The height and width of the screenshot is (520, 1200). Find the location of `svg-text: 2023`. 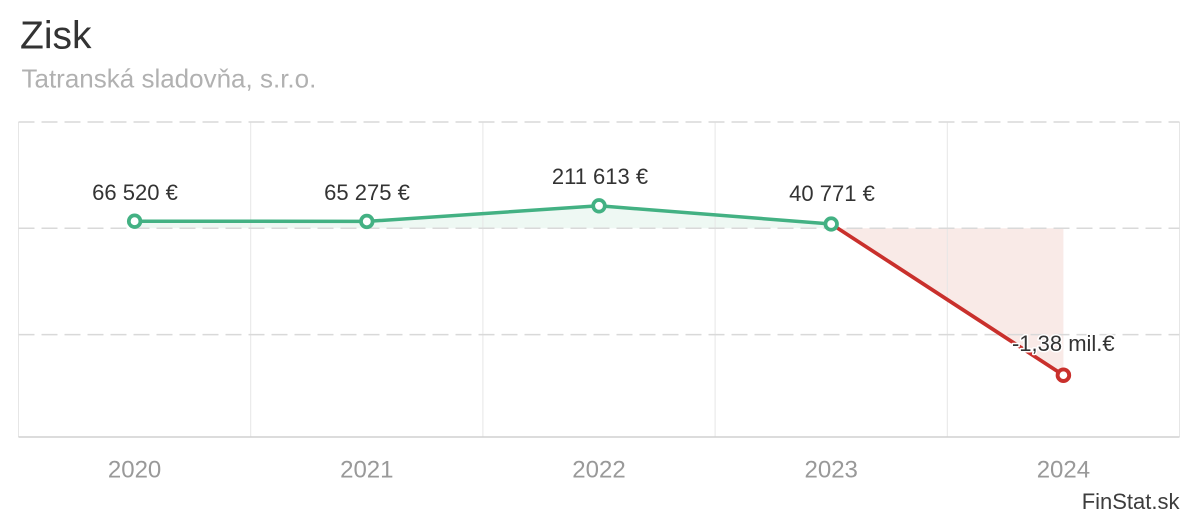

svg-text: 2023 is located at coordinates (831, 470).